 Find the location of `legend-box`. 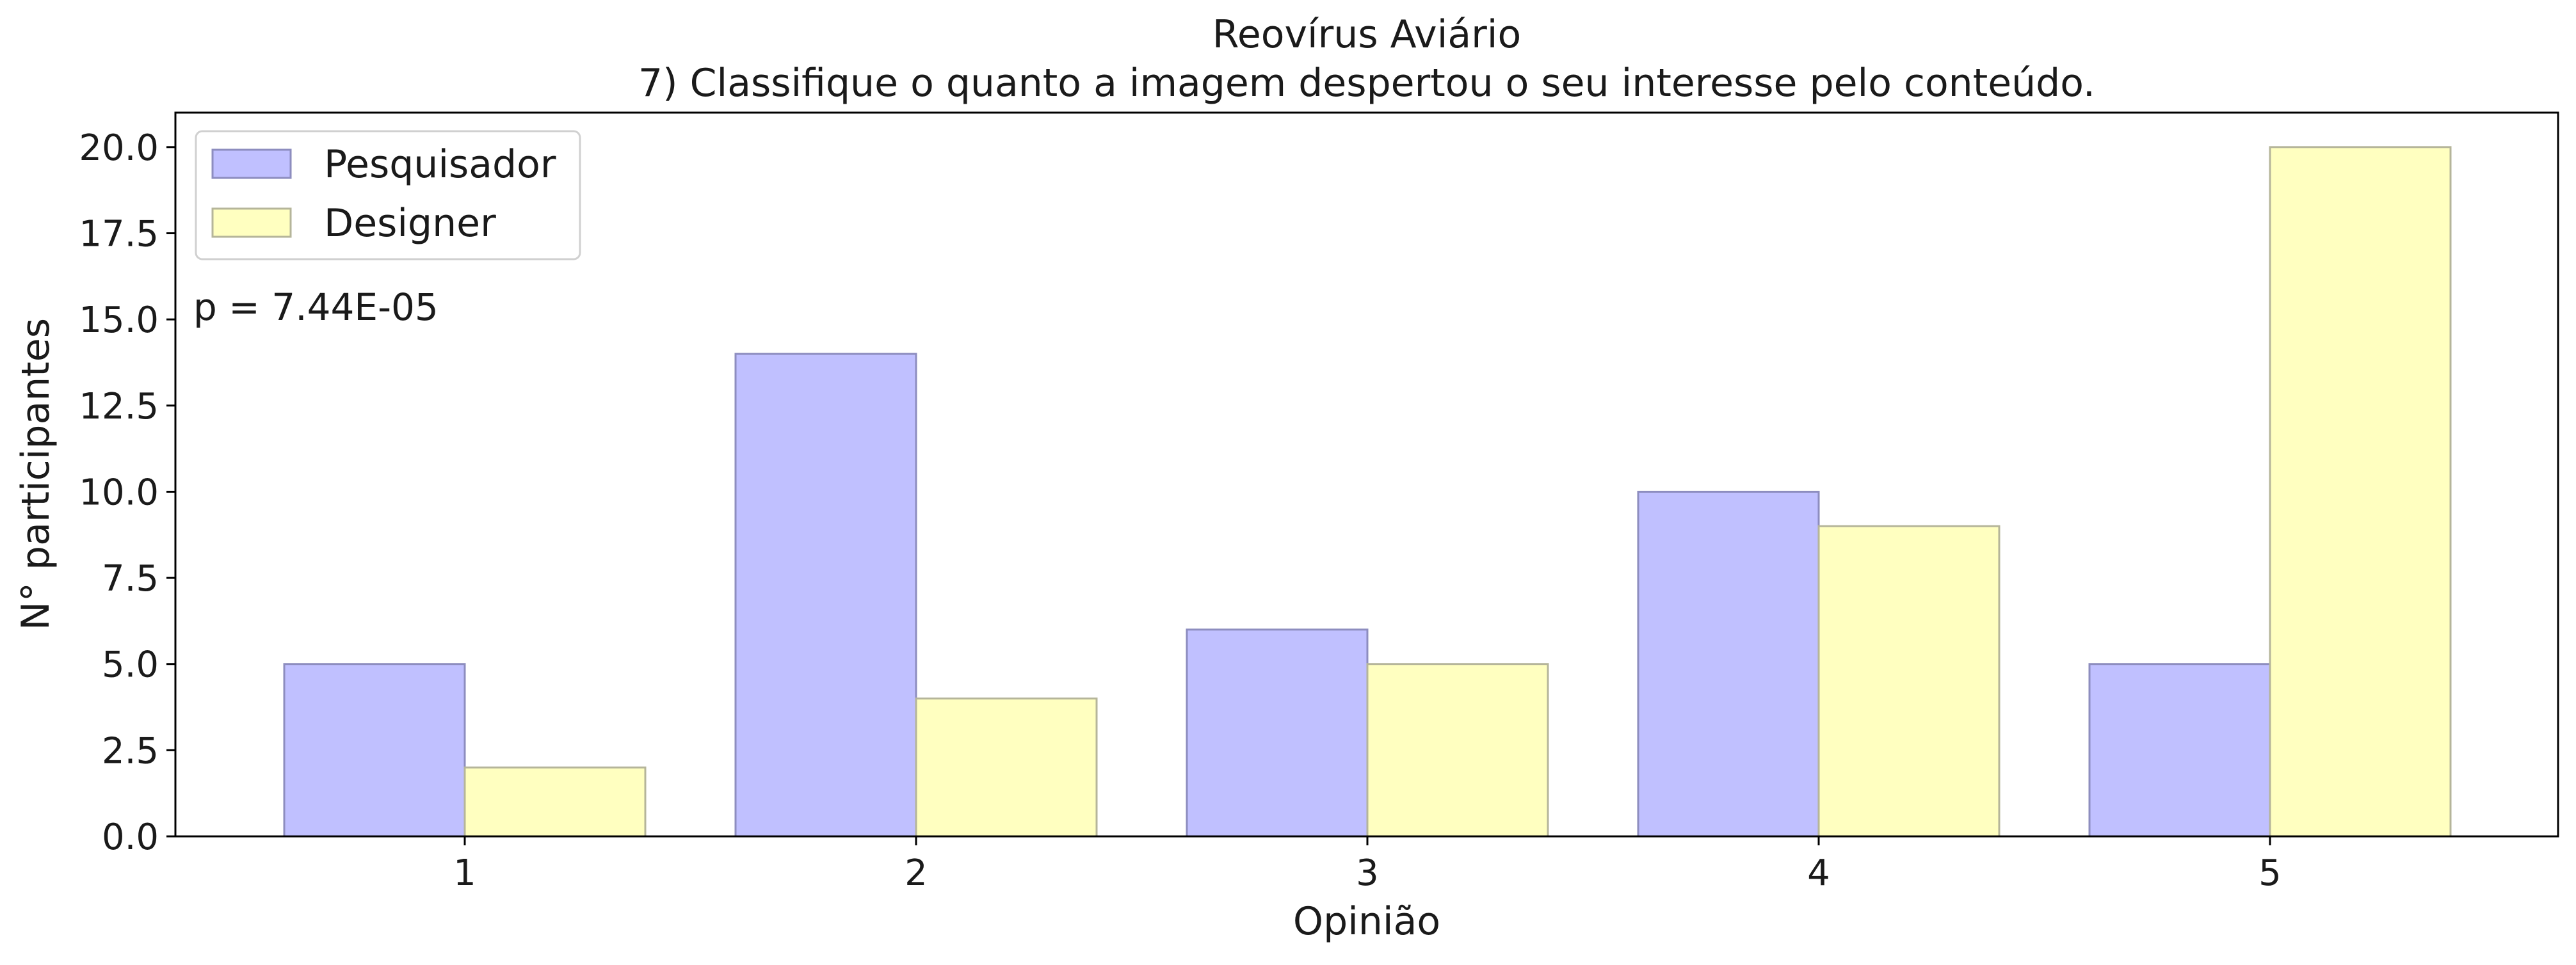

legend-box is located at coordinates (388, 195).